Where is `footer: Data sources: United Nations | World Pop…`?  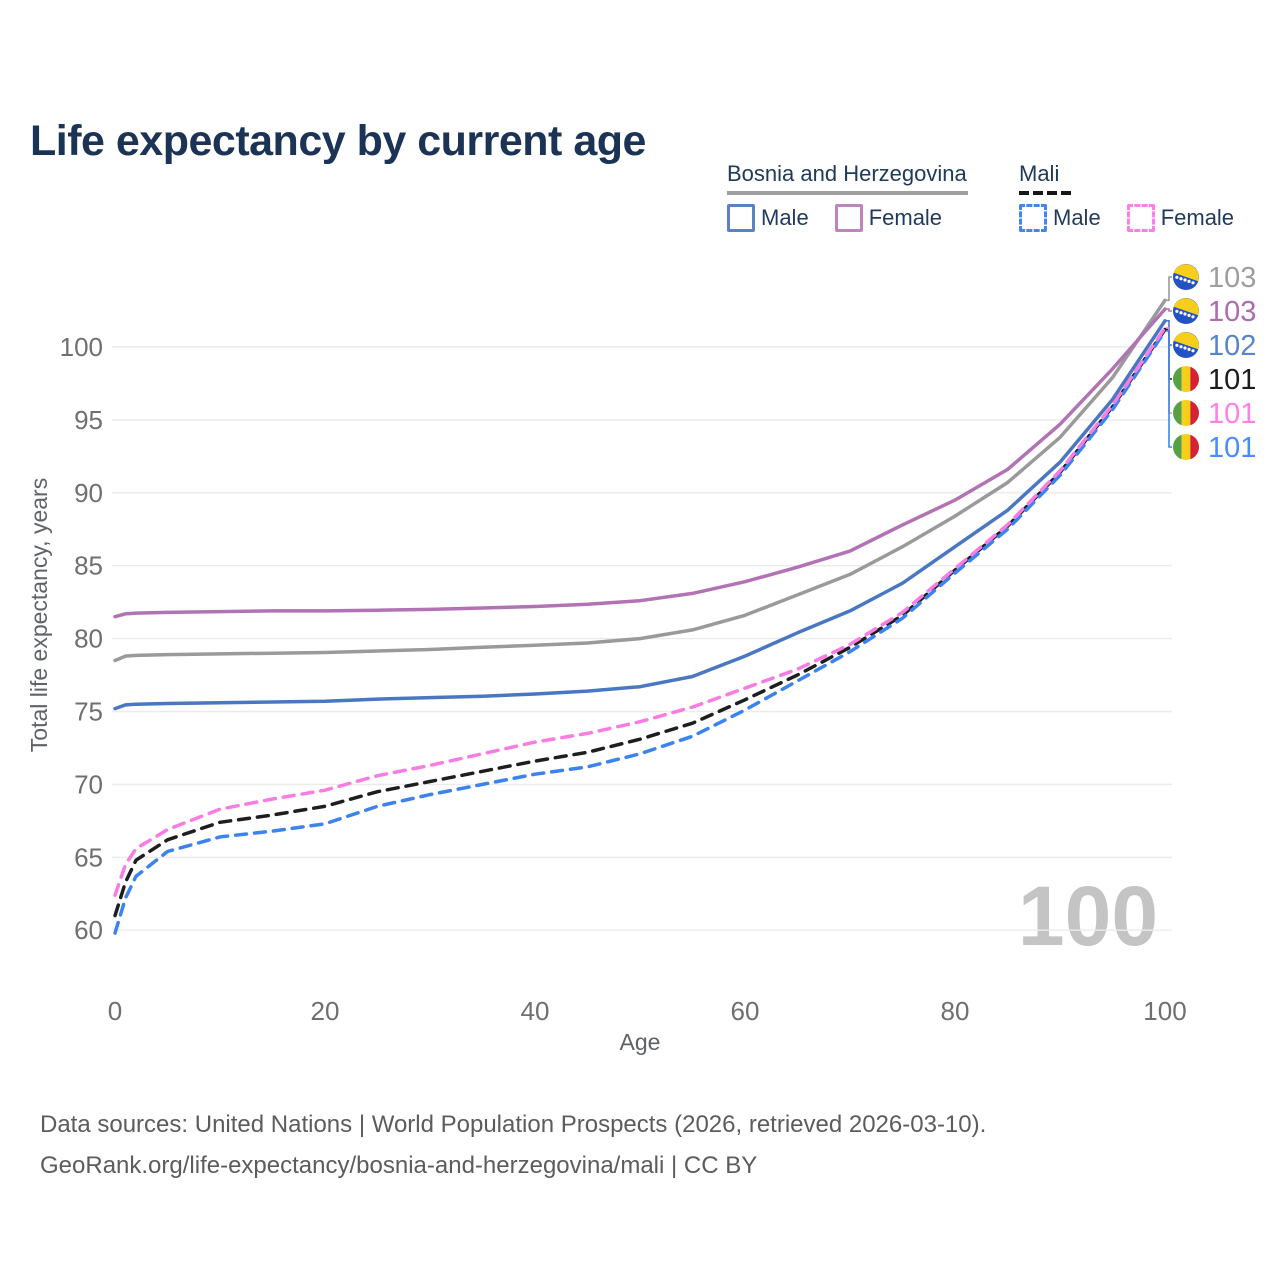
footer: Data sources: United Nations | World Pop… is located at coordinates (513, 1145).